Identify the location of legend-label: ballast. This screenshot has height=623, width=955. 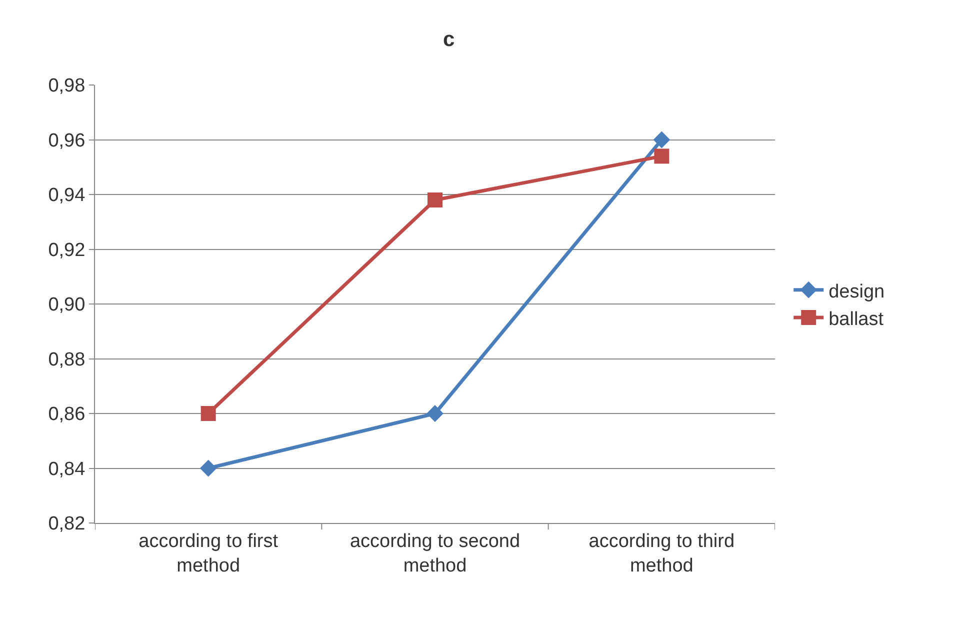
(856, 319).